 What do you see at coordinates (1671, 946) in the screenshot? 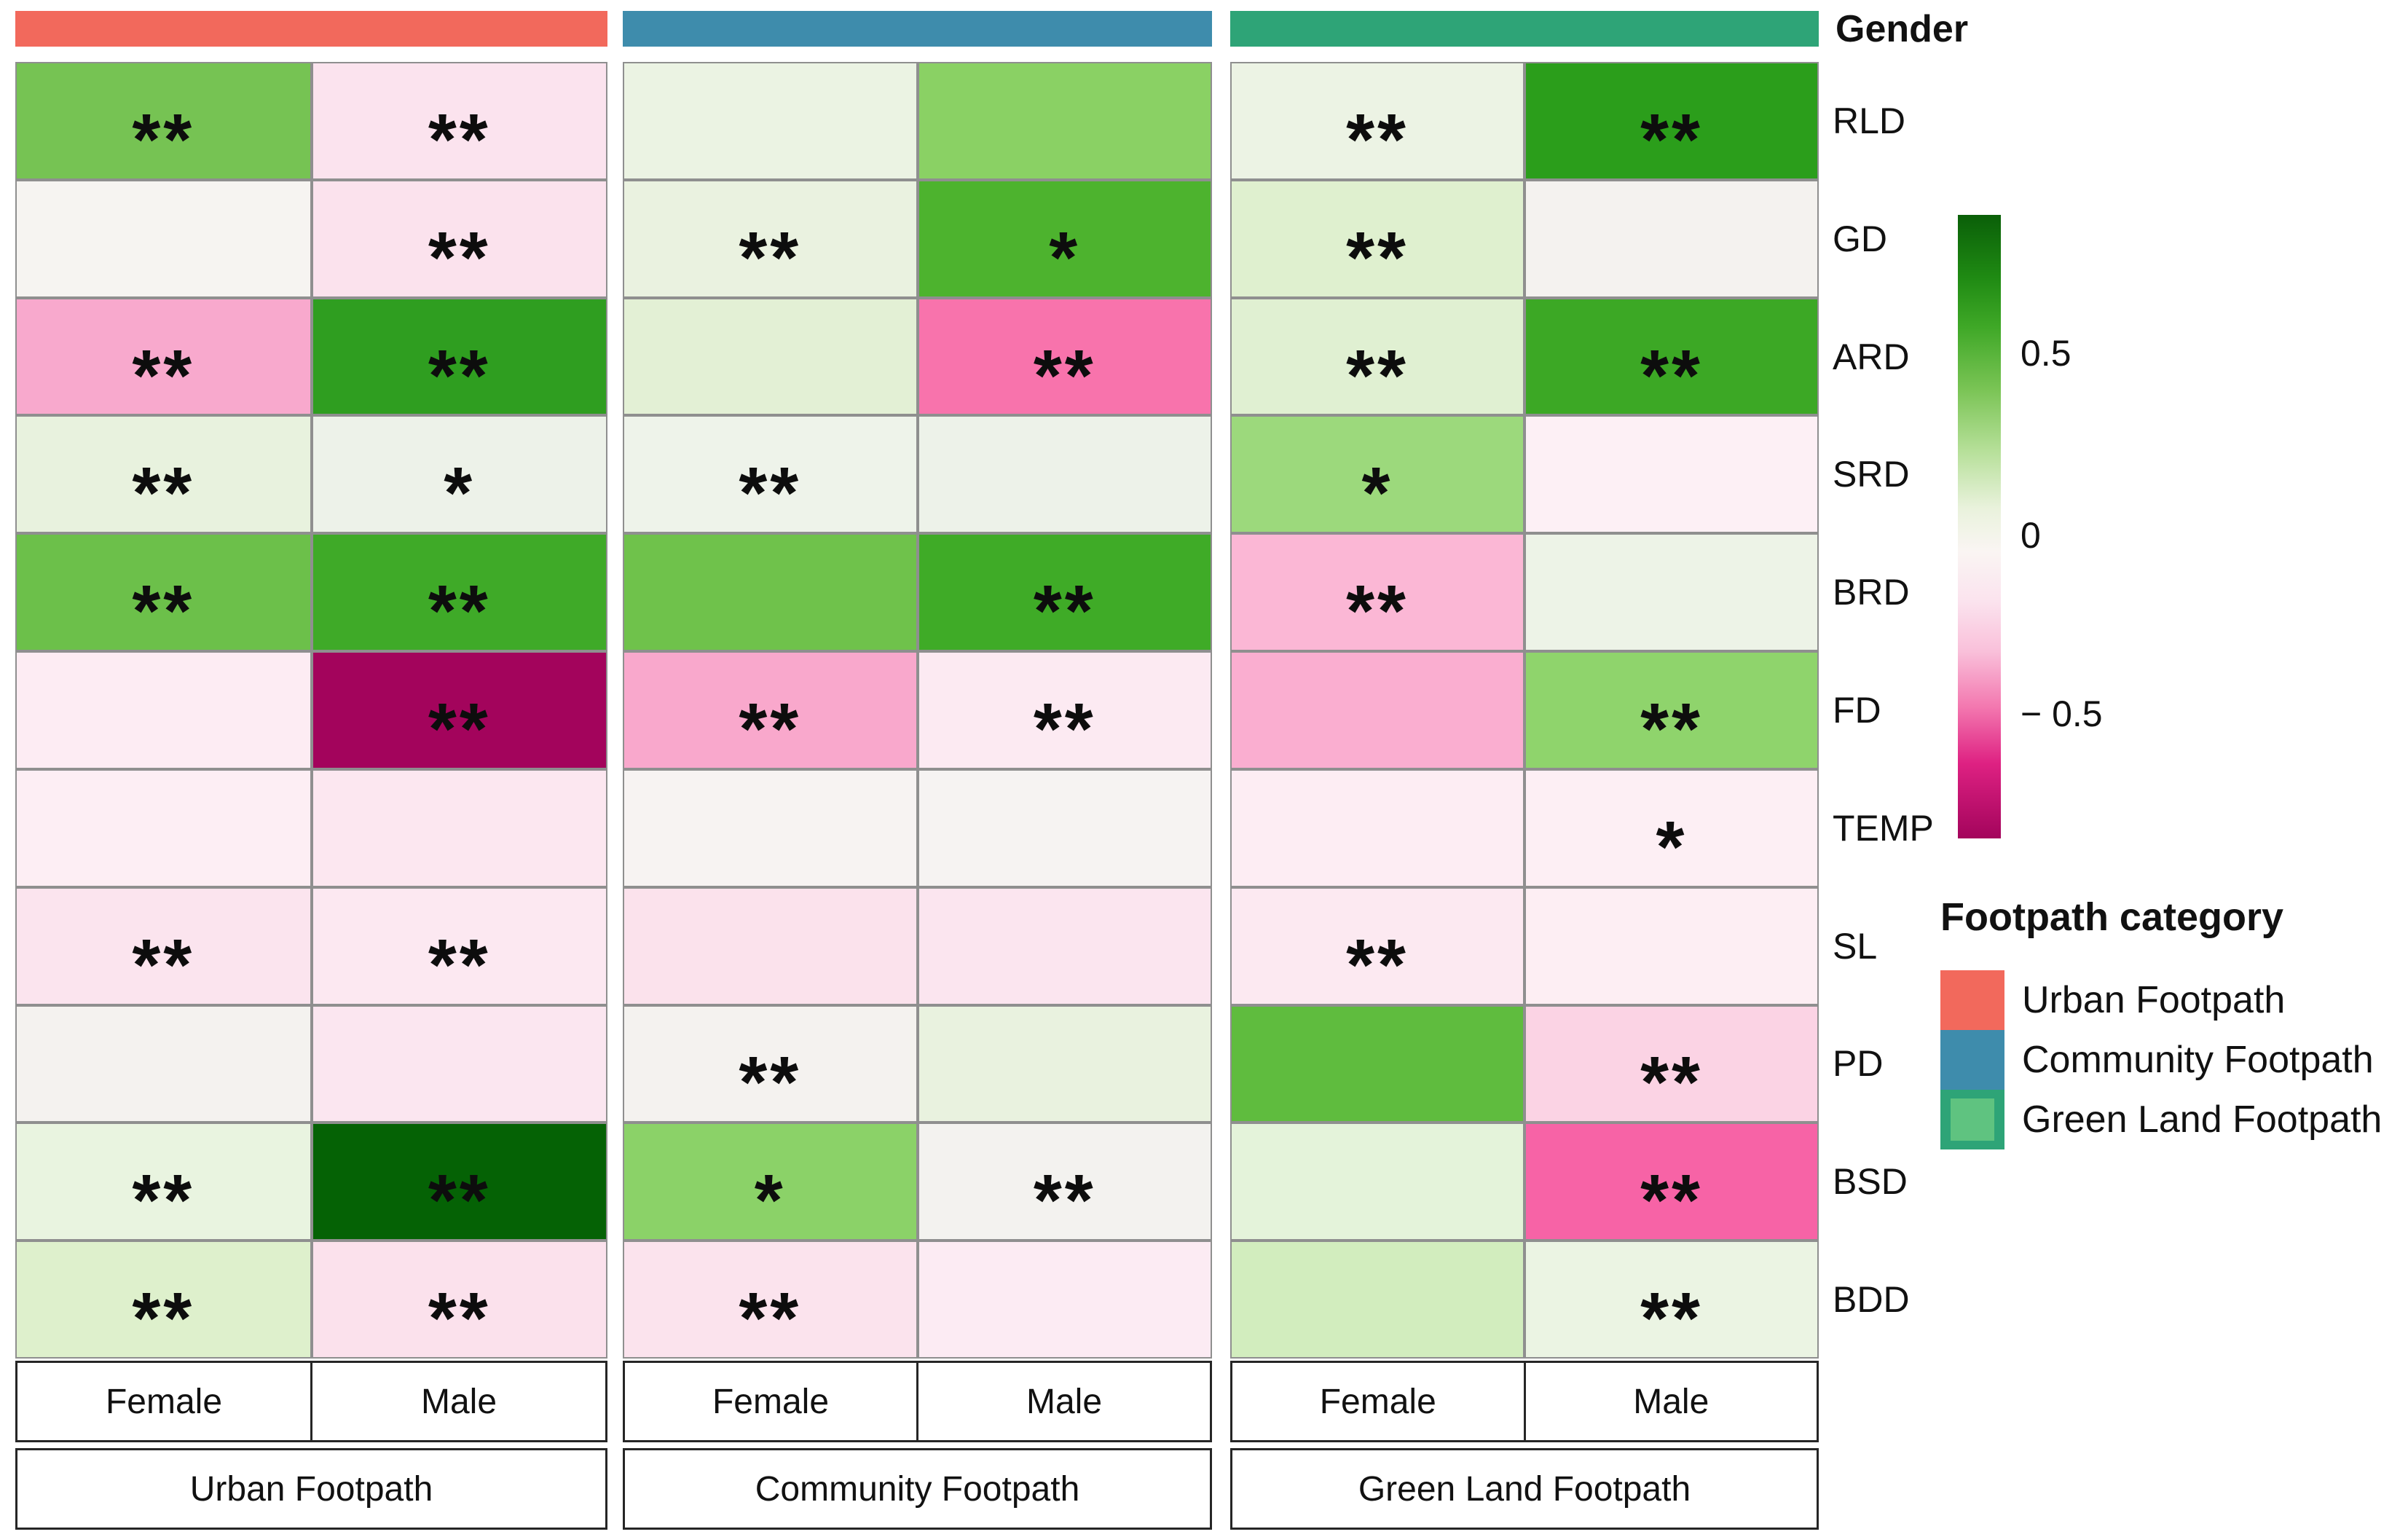
I see `heatmap-cell-green-land-footpath-male-sl` at bounding box center [1671, 946].